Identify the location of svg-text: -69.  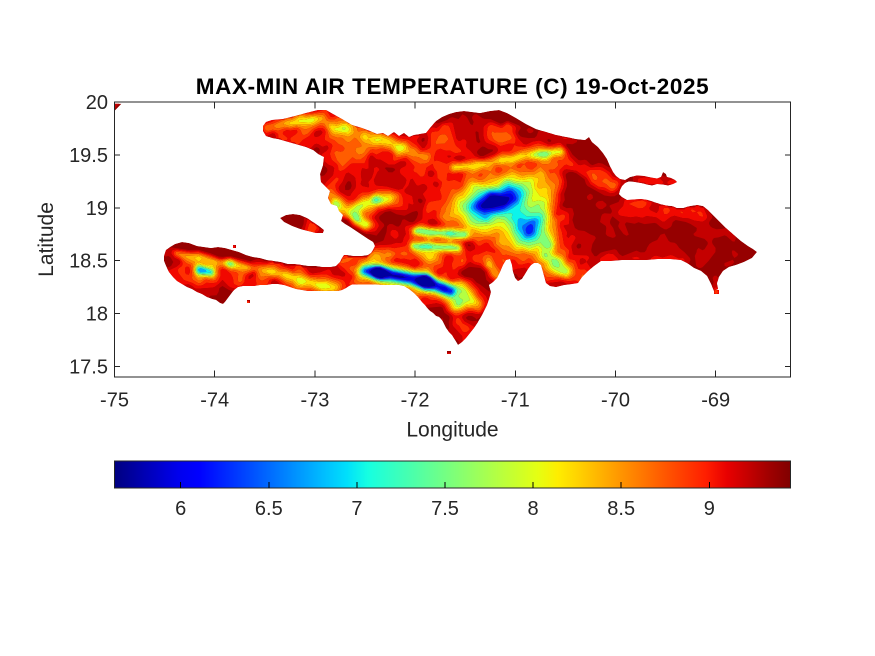
(715, 401).